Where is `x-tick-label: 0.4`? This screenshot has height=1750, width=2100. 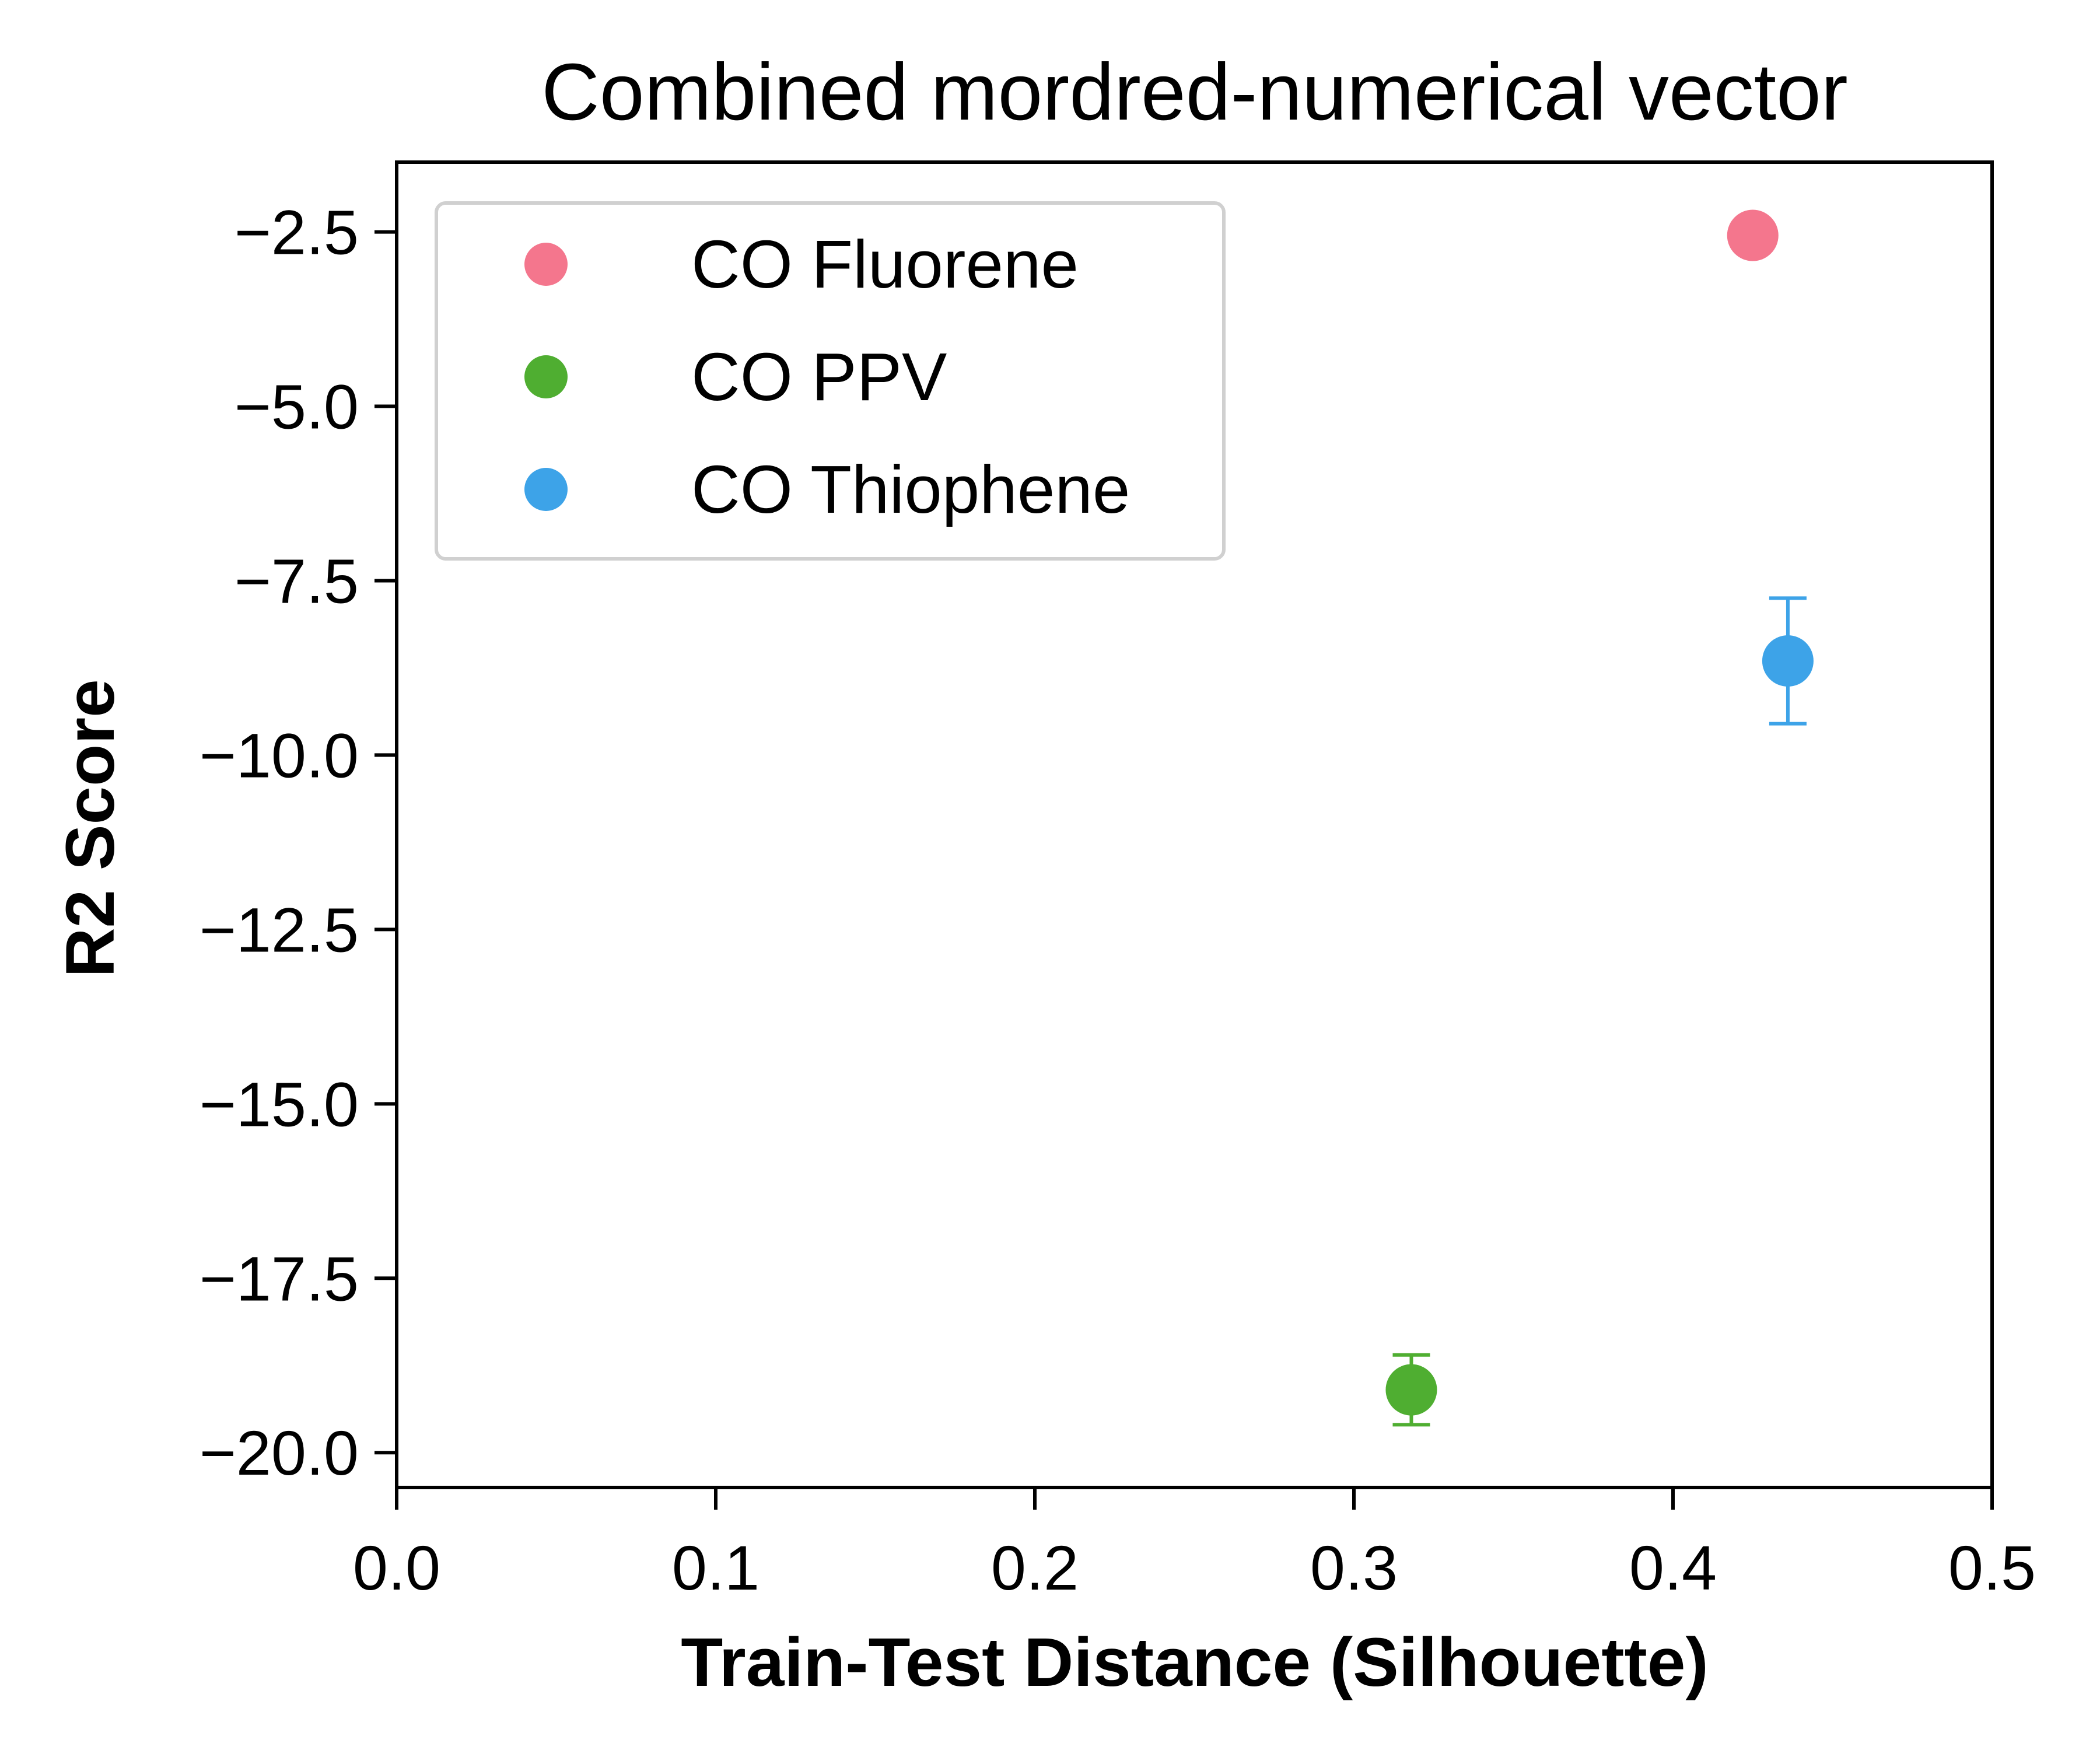 x-tick-label: 0.4 is located at coordinates (1673, 1567).